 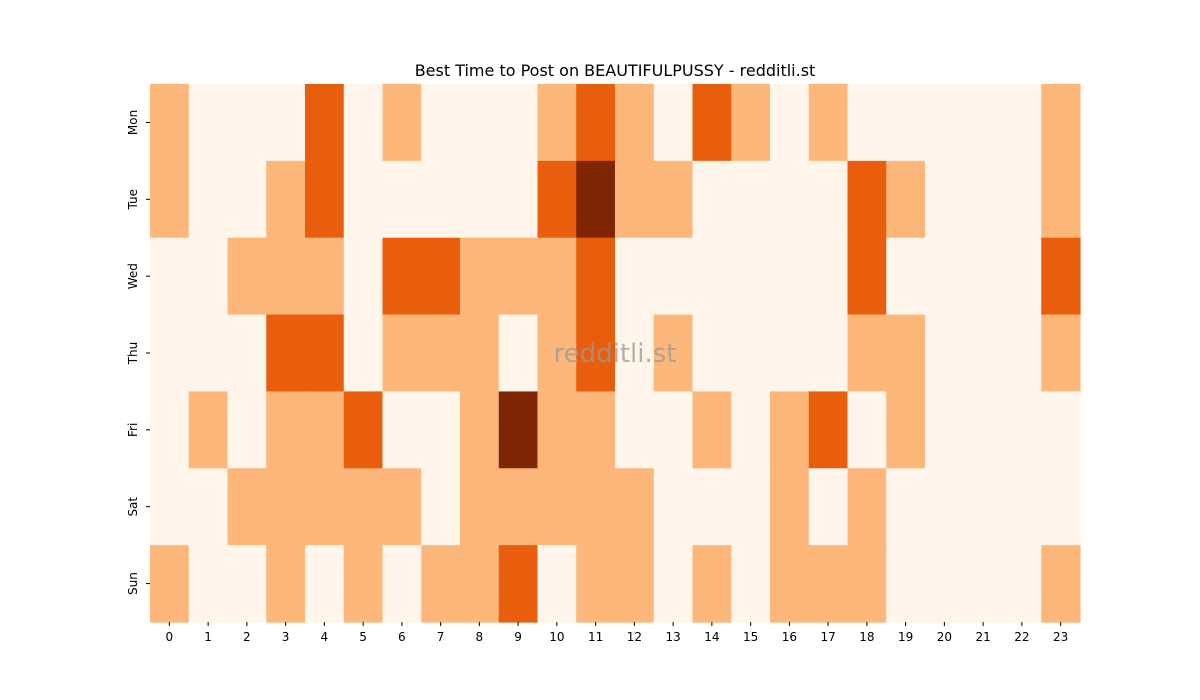 What do you see at coordinates (133, 200) in the screenshot?
I see `y-tick-label: Tue` at bounding box center [133, 200].